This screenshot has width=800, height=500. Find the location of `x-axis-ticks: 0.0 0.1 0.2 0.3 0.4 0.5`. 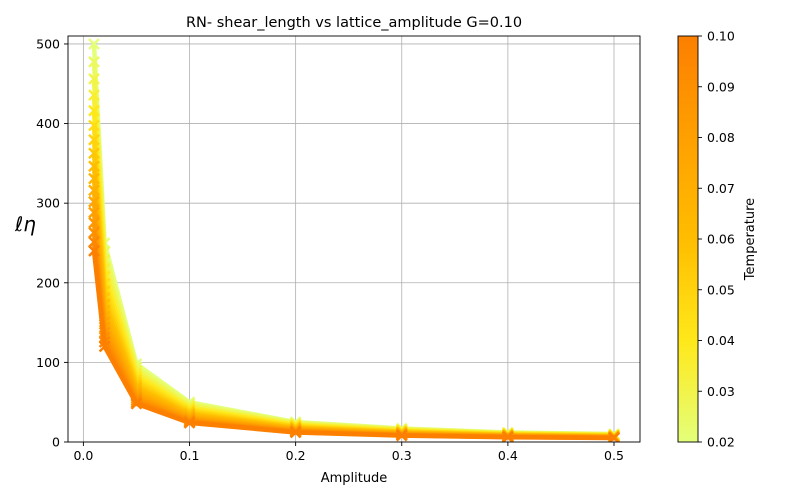

x-axis-ticks: 0.0 0.1 0.2 0.3 0.4 0.5 is located at coordinates (348, 452).